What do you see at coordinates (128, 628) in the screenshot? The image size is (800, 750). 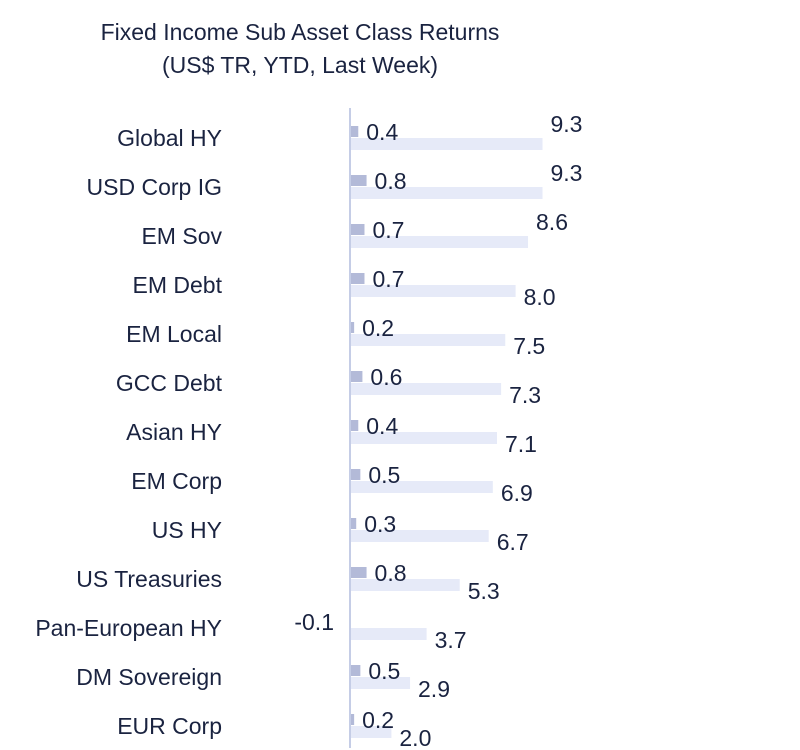 I see `category-label: Pan-European HY` at bounding box center [128, 628].